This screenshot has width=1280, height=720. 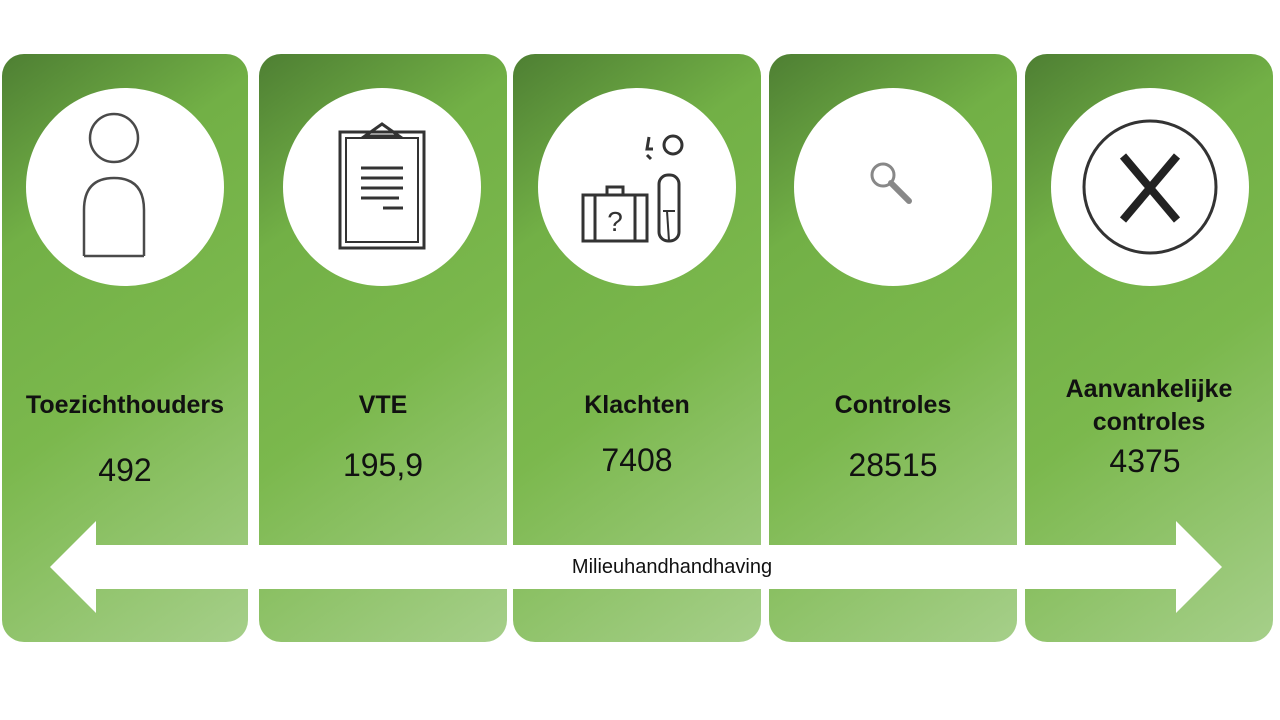 I want to click on card-label-line1: Aanvankelijke, so click(x=1149, y=389).